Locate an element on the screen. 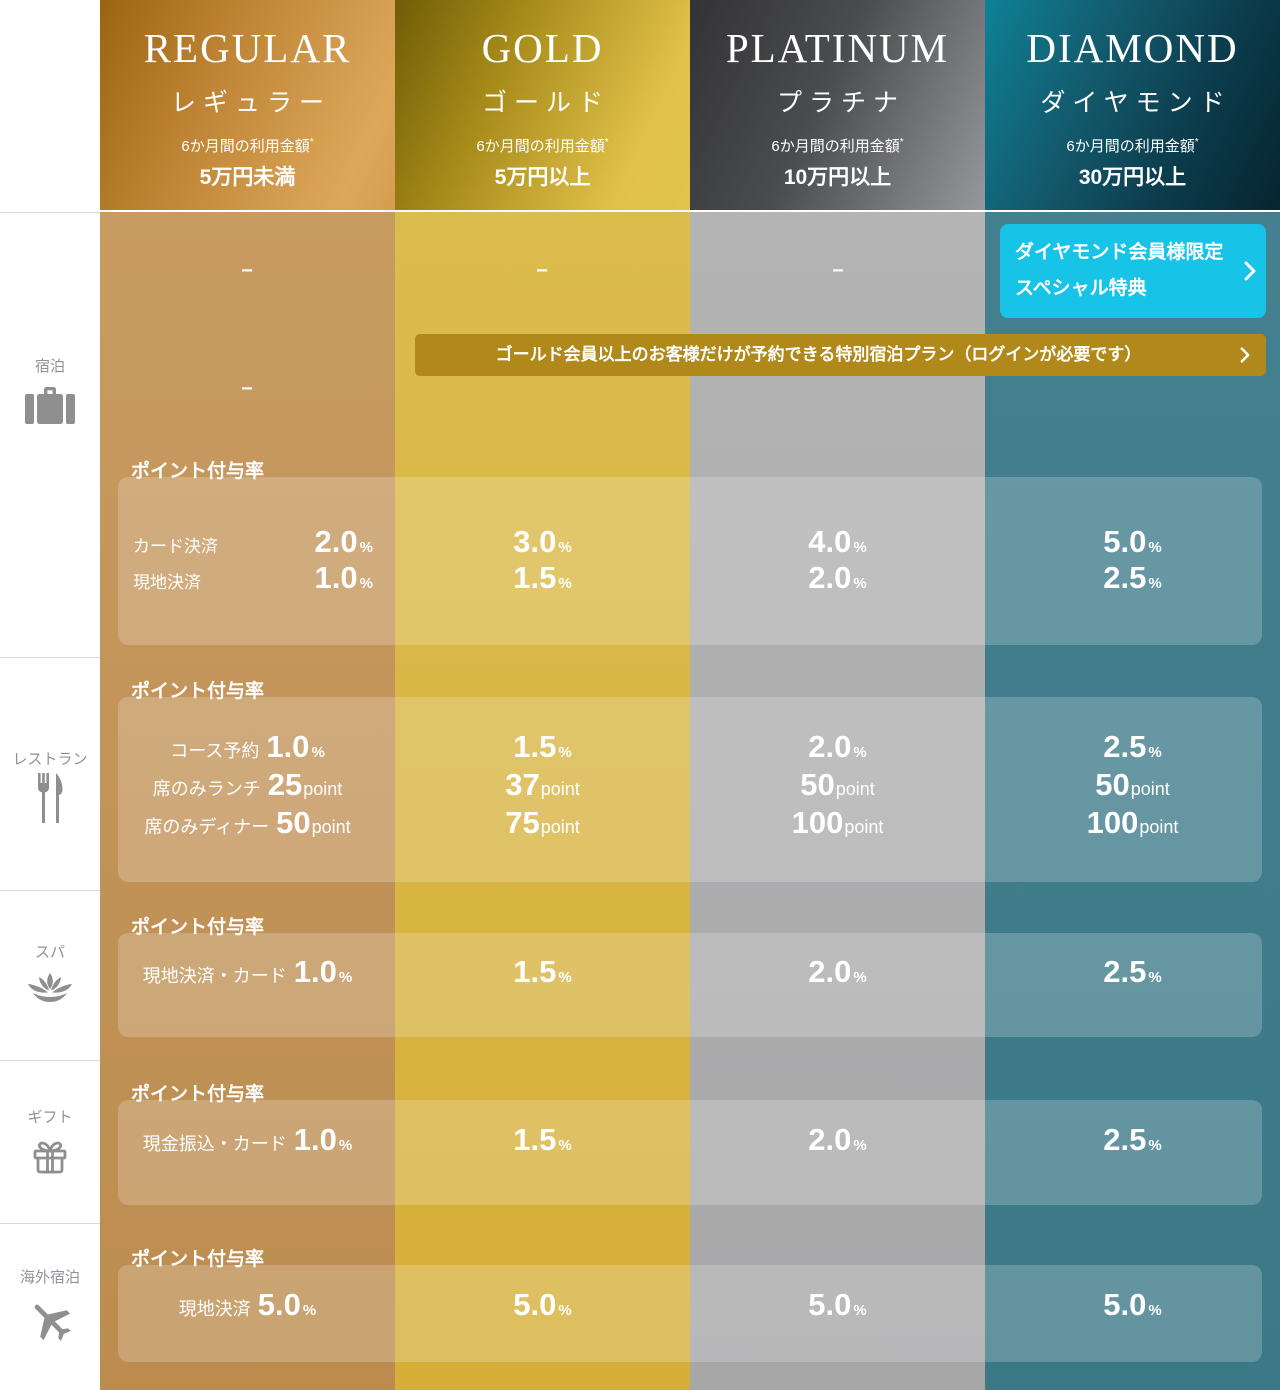 This screenshot has width=1280, height=1390. gift-values-platinum: 2.0% is located at coordinates (837, 1140).